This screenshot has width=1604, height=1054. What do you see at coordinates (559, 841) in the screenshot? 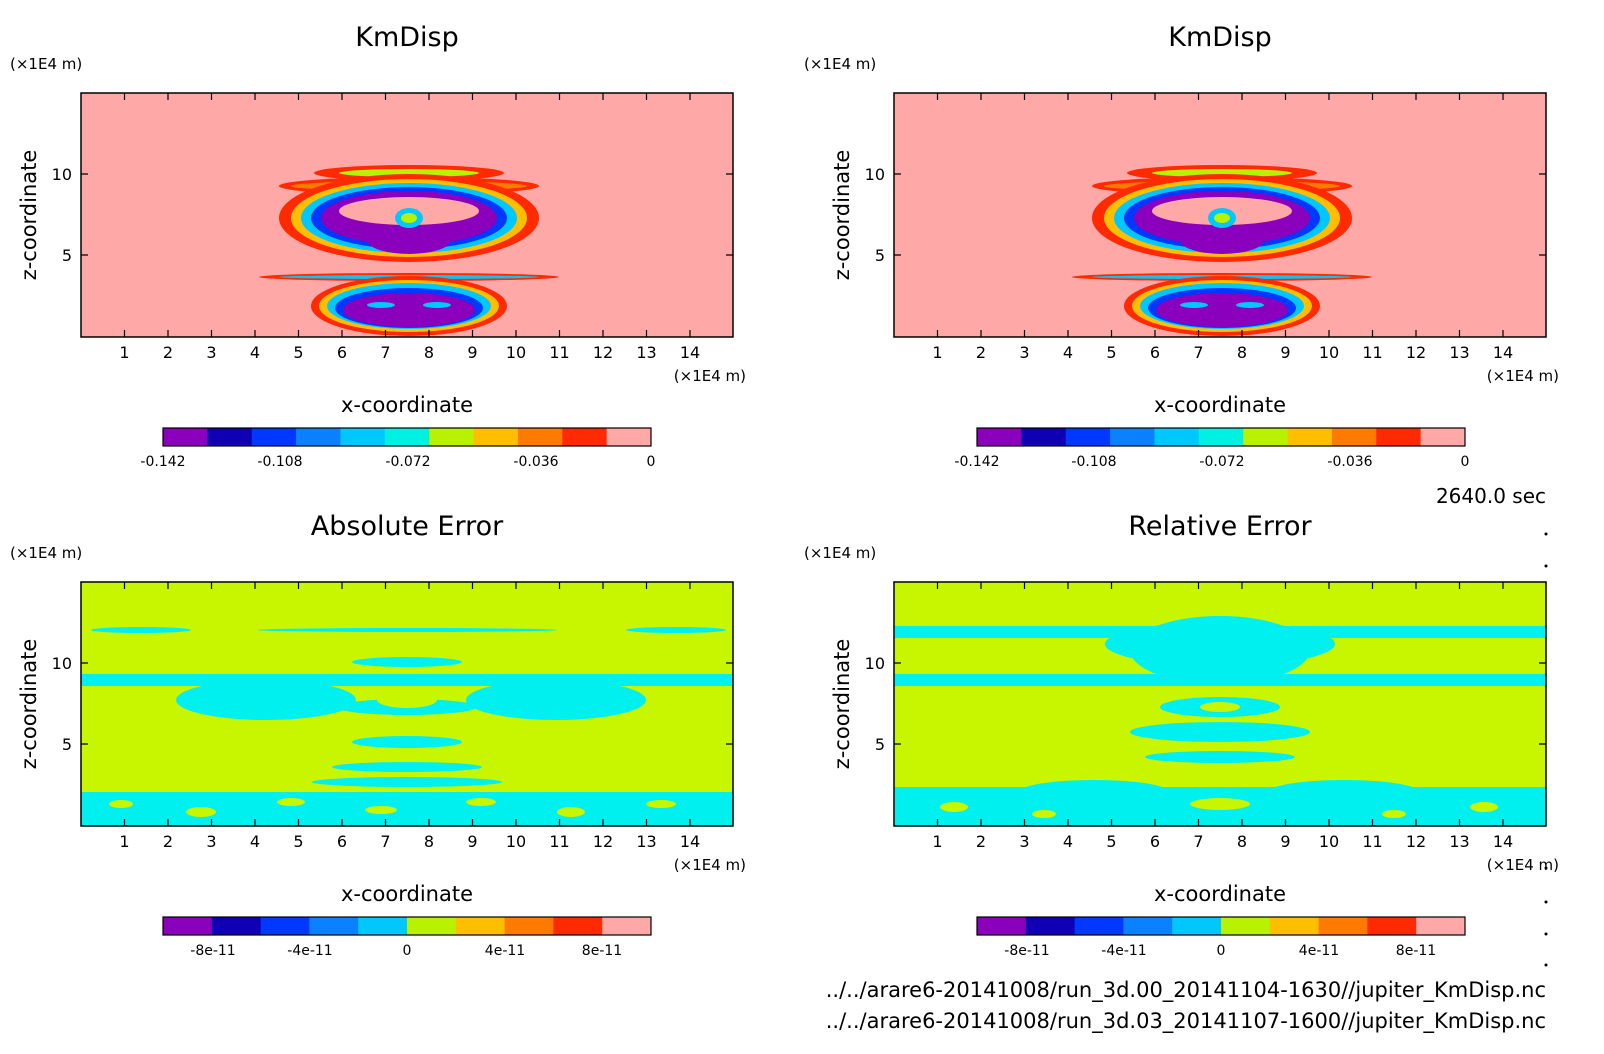
I see `x-tick-label: 11` at bounding box center [559, 841].